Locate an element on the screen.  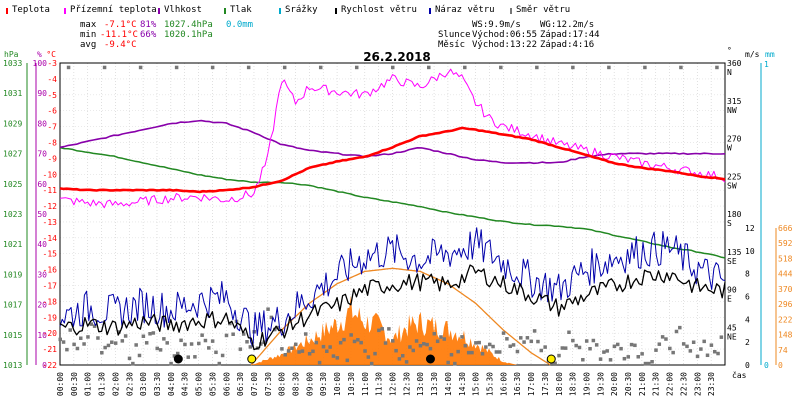
tick-time: 03:00 is located at coordinates (143, 384).